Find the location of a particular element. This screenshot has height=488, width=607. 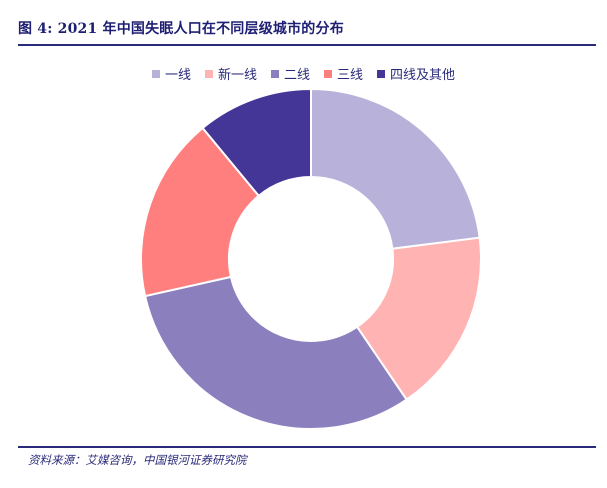

legend-item: 三线 is located at coordinates (343, 73).